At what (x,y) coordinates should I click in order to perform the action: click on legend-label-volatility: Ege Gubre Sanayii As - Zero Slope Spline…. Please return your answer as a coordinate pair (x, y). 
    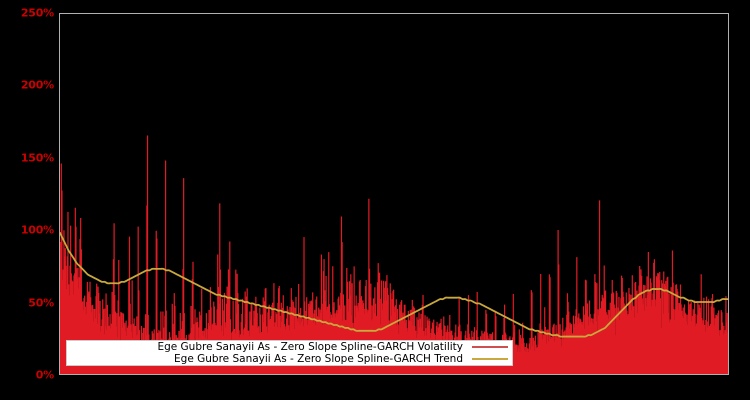
    Looking at the image, I should click on (310, 347).